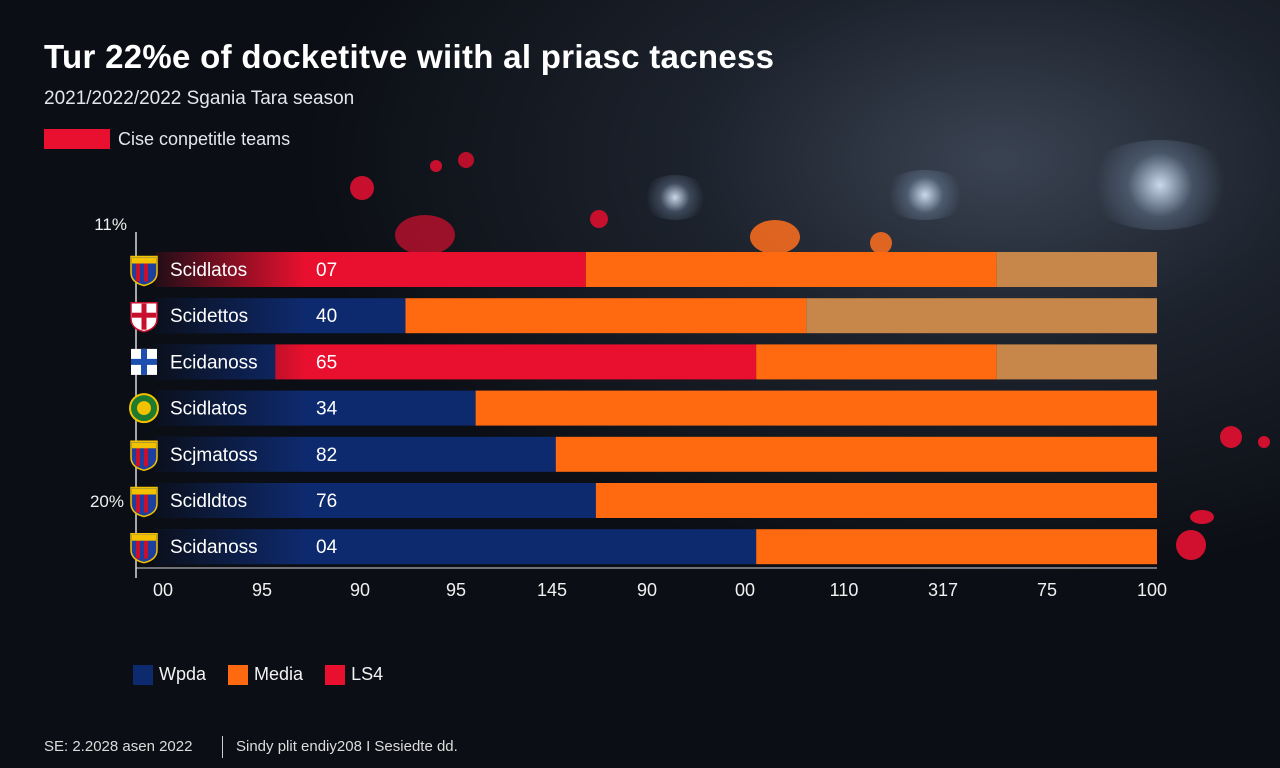 This screenshot has height=768, width=1280. I want to click on x-tick-label: 145, so click(552, 590).